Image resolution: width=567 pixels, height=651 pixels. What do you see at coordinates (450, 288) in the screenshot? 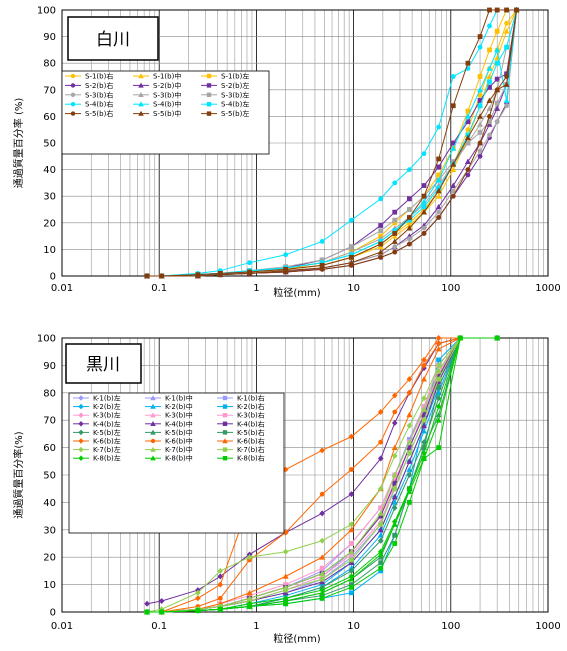
I see `x-tick-label: 100` at bounding box center [450, 288].